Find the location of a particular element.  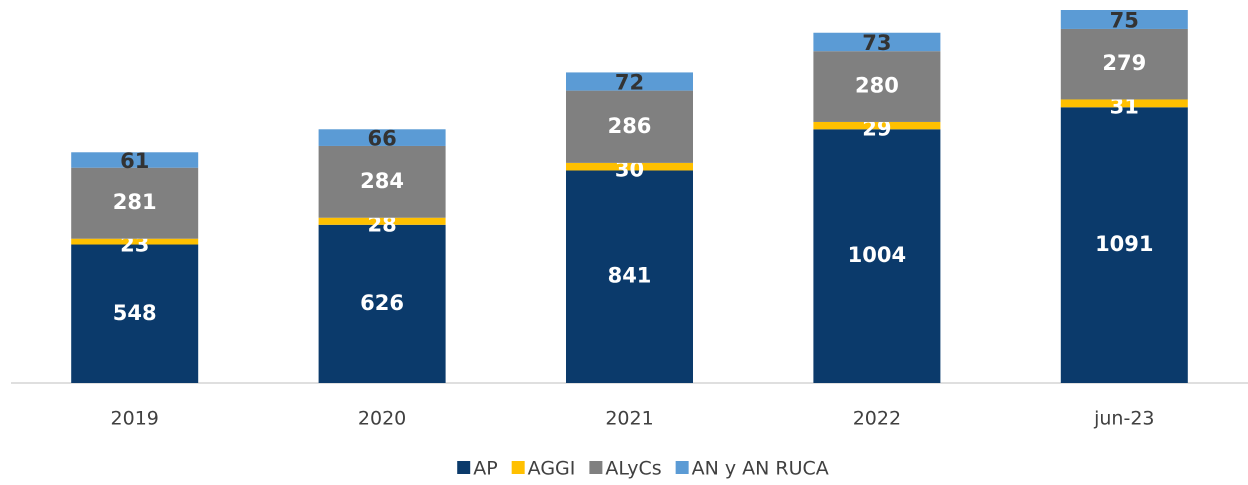

legend: AP AGGI ALyCs AN y AN RUCA is located at coordinates (643, 469).